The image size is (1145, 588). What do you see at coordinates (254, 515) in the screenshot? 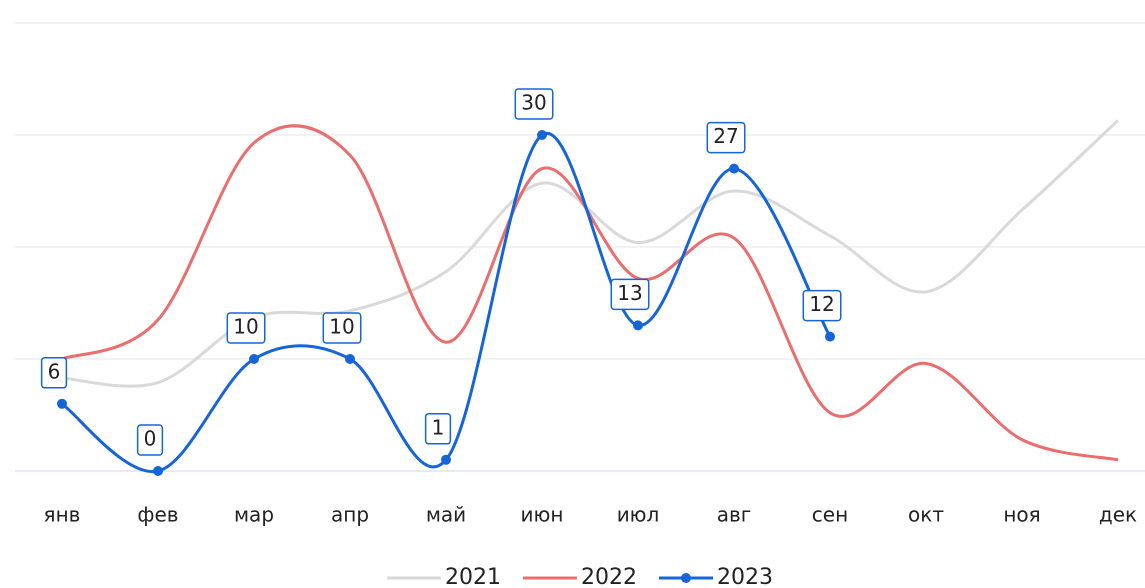
I see `x-tick-label: мар` at bounding box center [254, 515].